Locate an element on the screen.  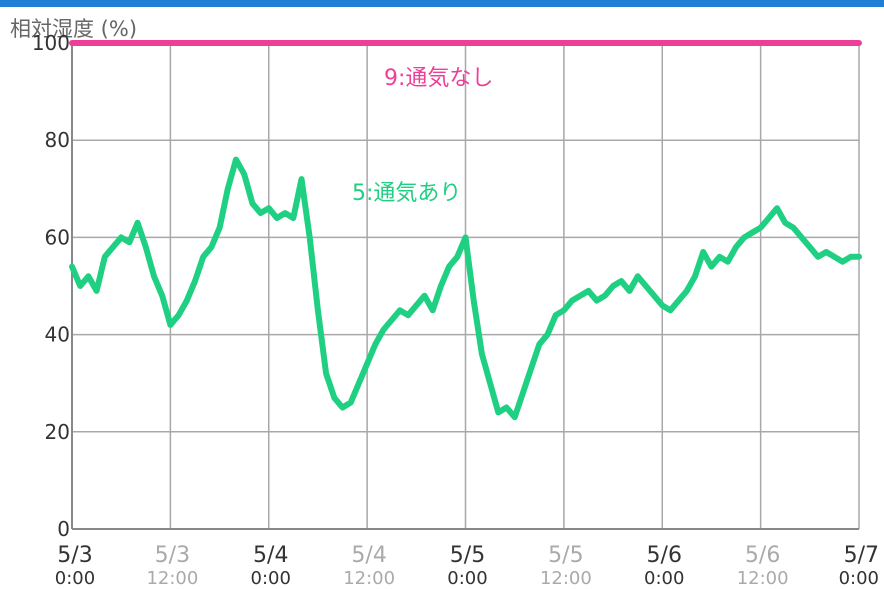
y-tick-label: 0 is located at coordinates (63, 529).